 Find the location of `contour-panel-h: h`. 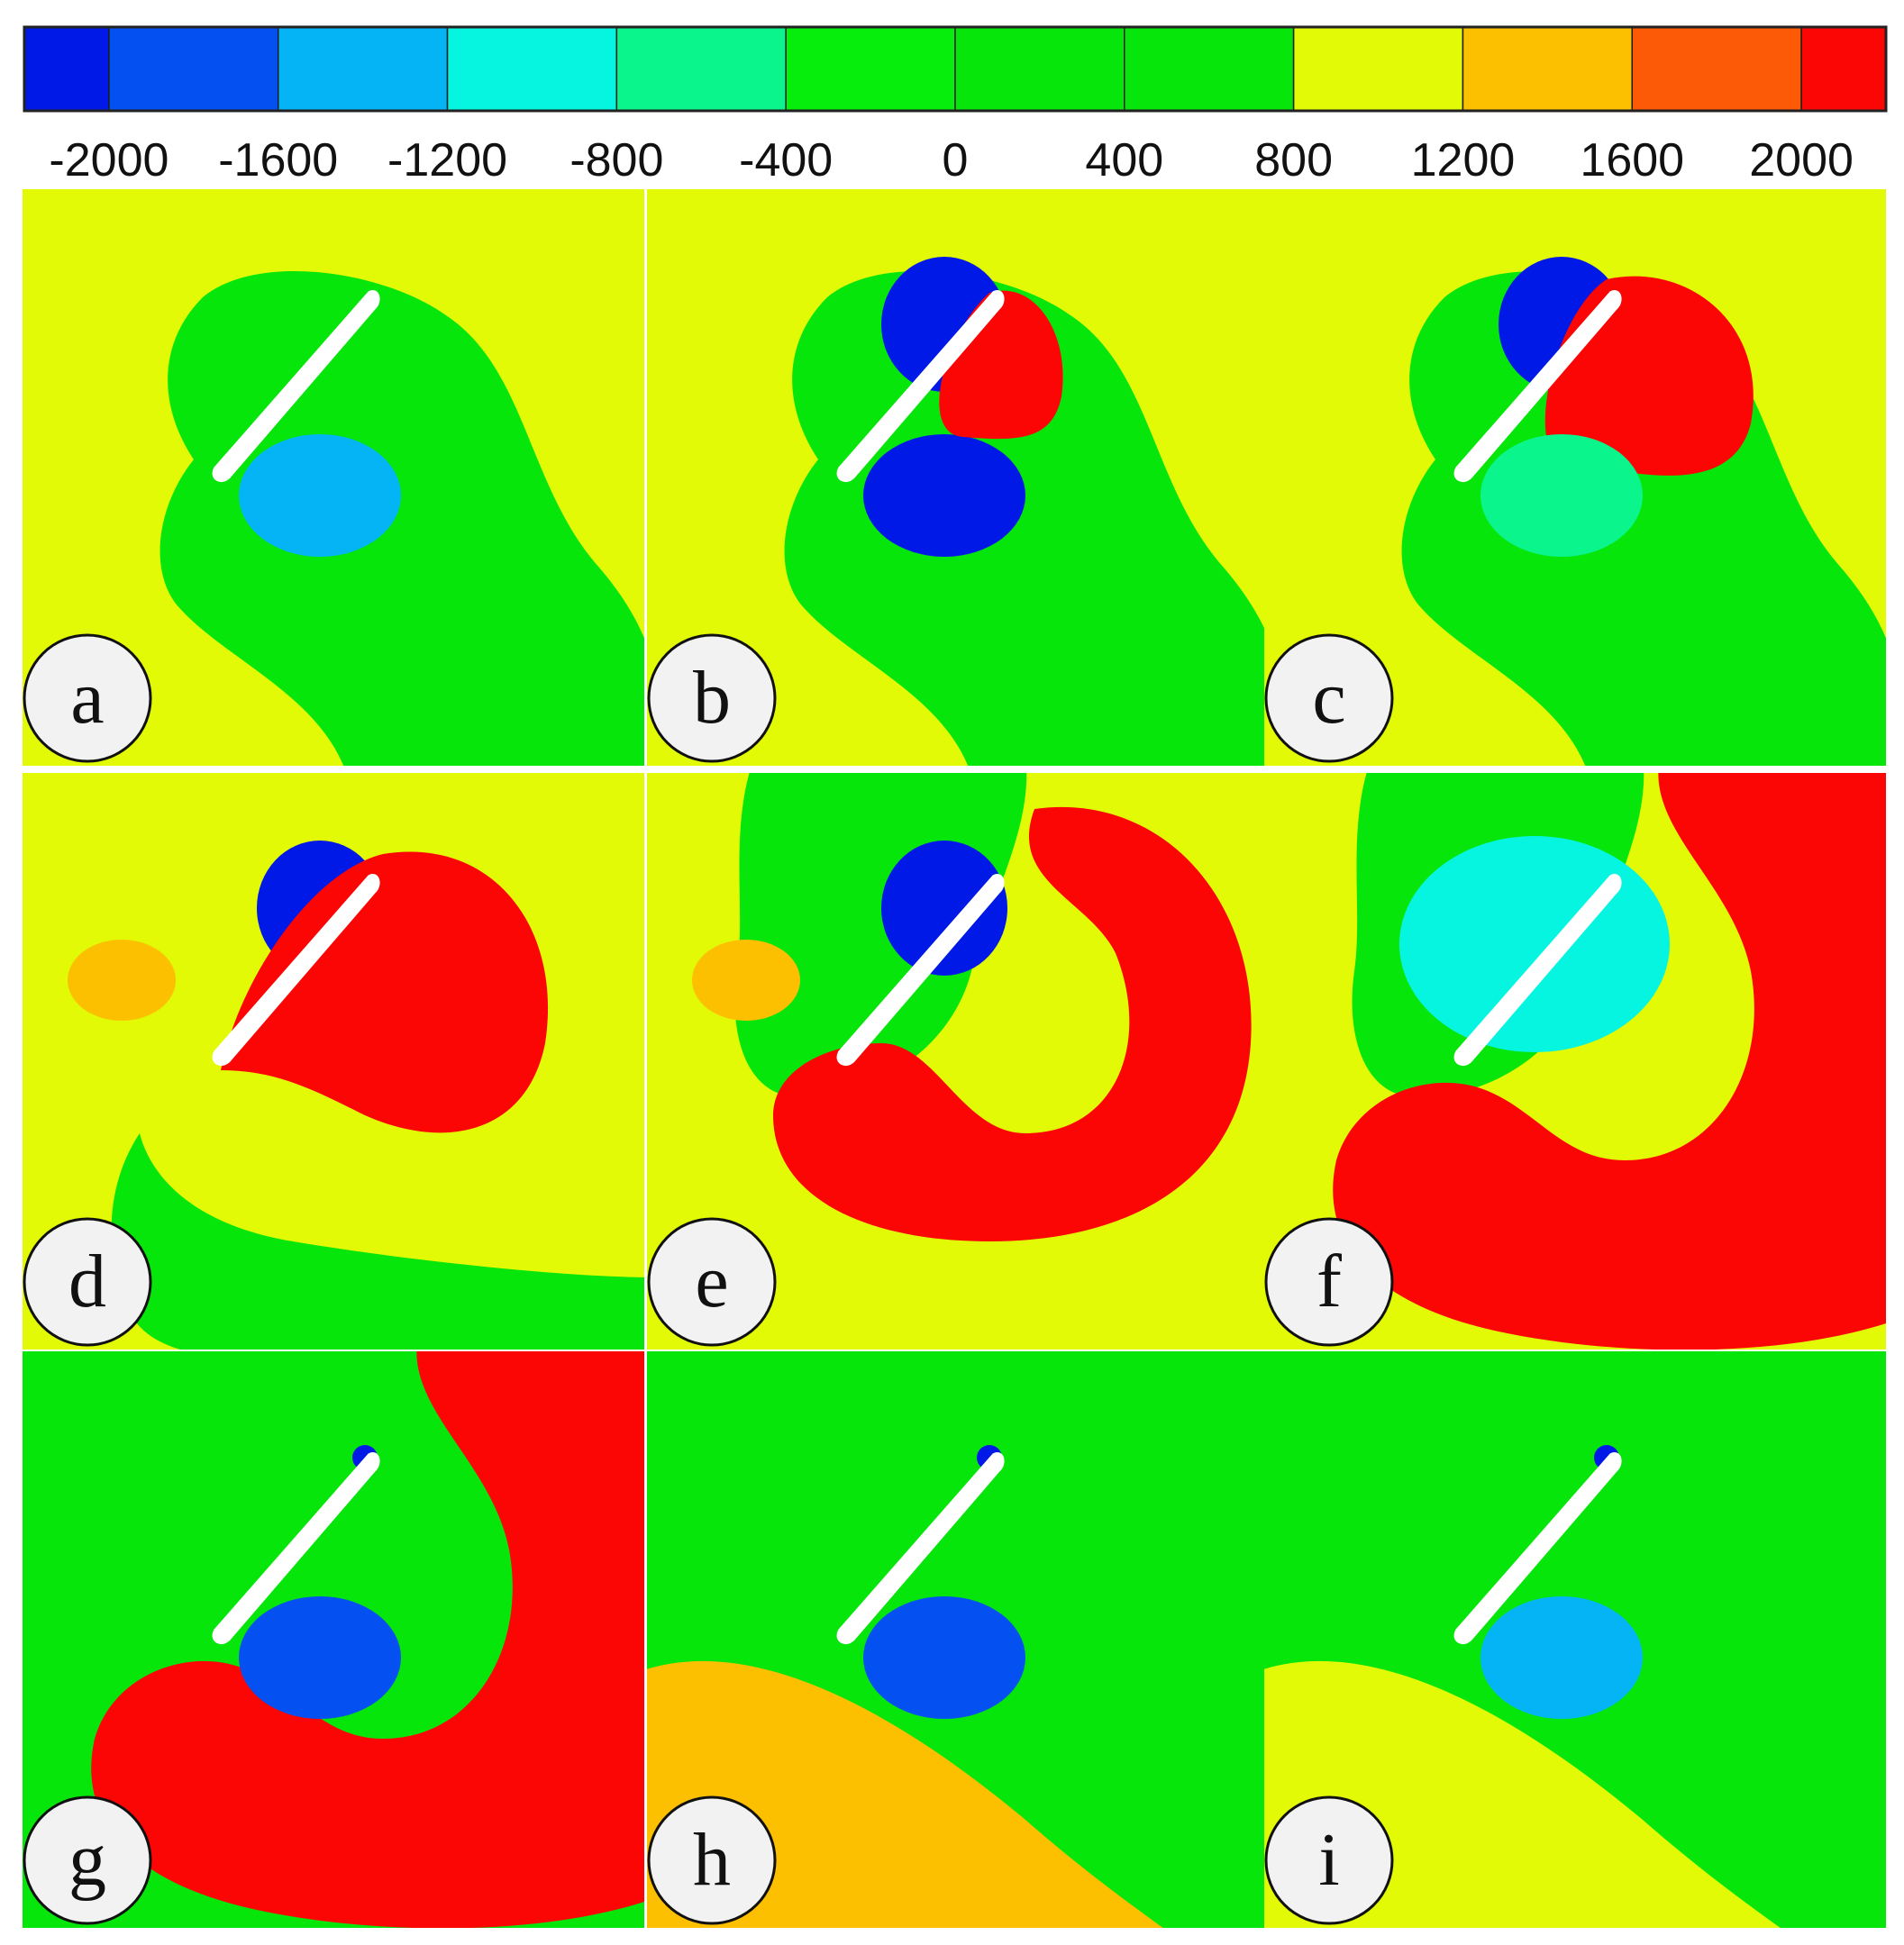

contour-panel-h: h is located at coordinates (958, 1639).